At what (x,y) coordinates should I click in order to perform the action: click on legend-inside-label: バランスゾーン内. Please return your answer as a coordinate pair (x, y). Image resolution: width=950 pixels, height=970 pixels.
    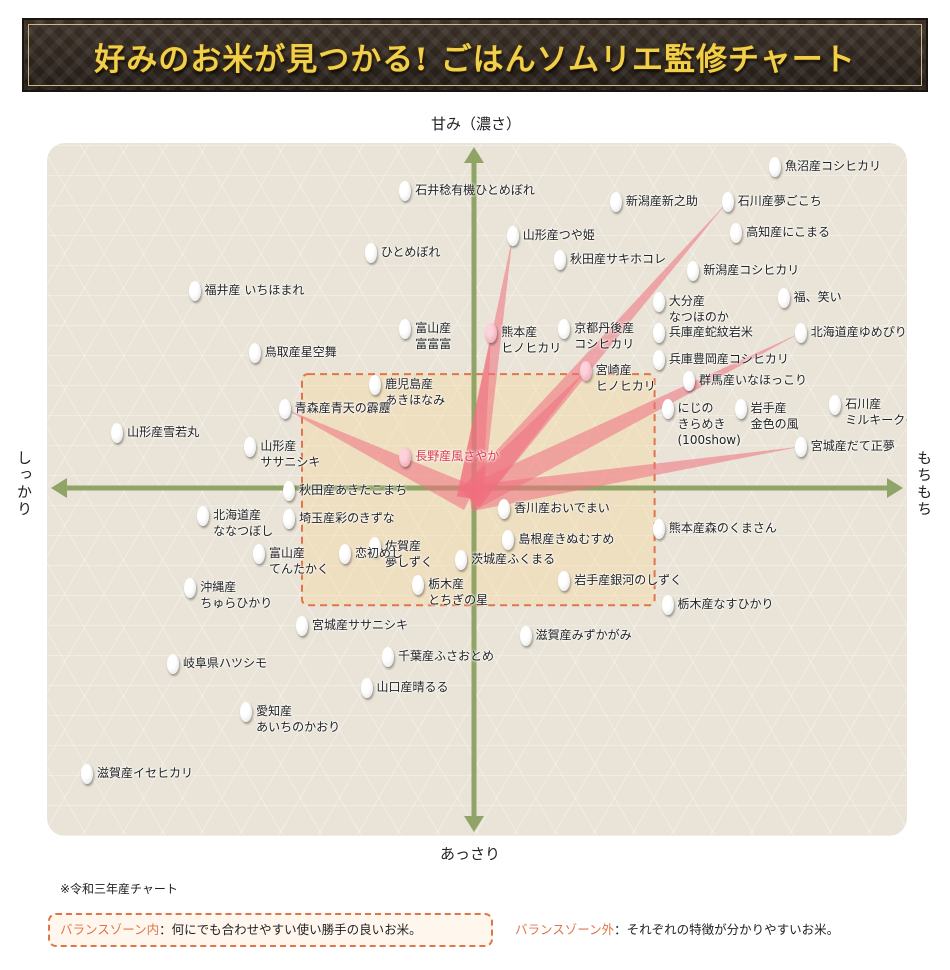
    Looking at the image, I should click on (110, 929).